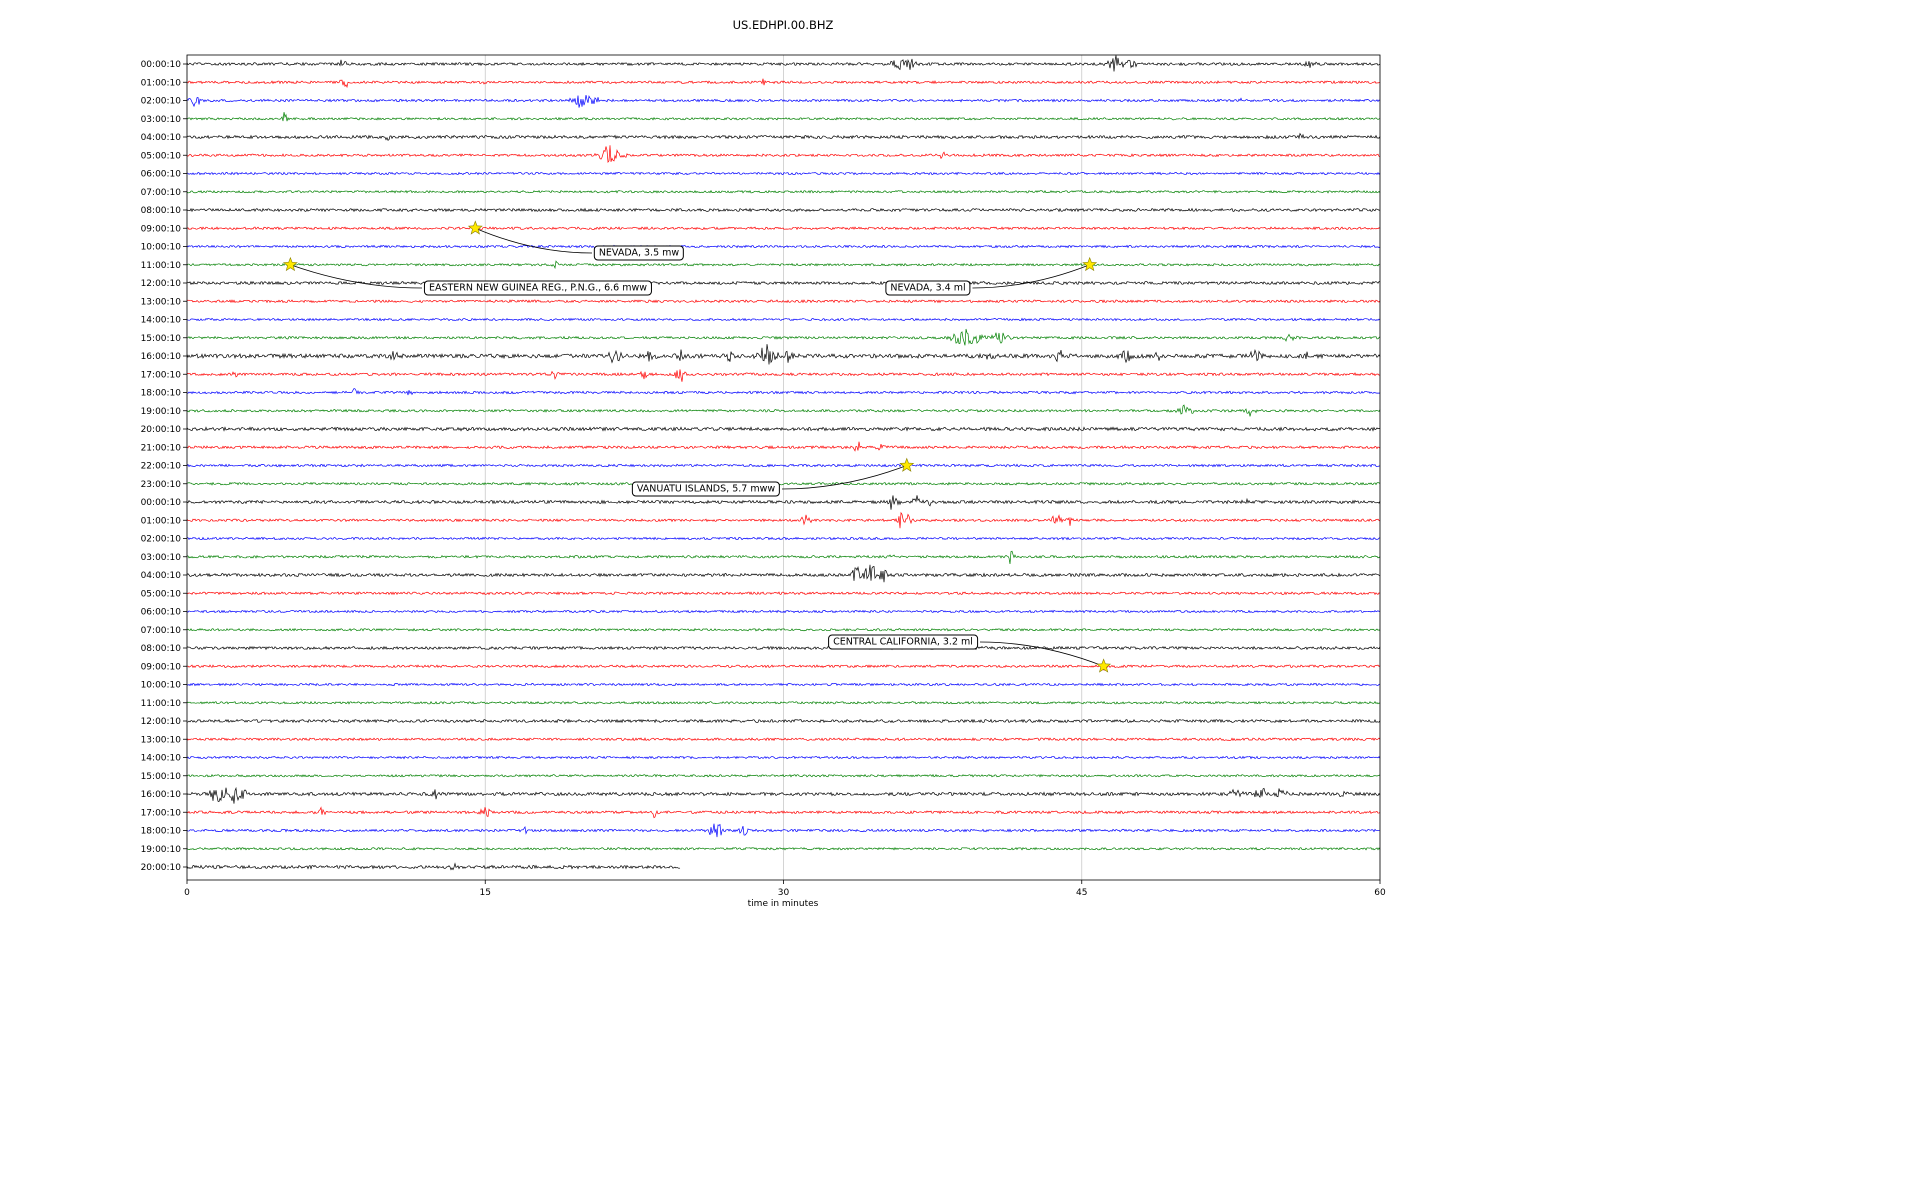  What do you see at coordinates (784, 893) in the screenshot?
I see `x-tick-label: 30` at bounding box center [784, 893].